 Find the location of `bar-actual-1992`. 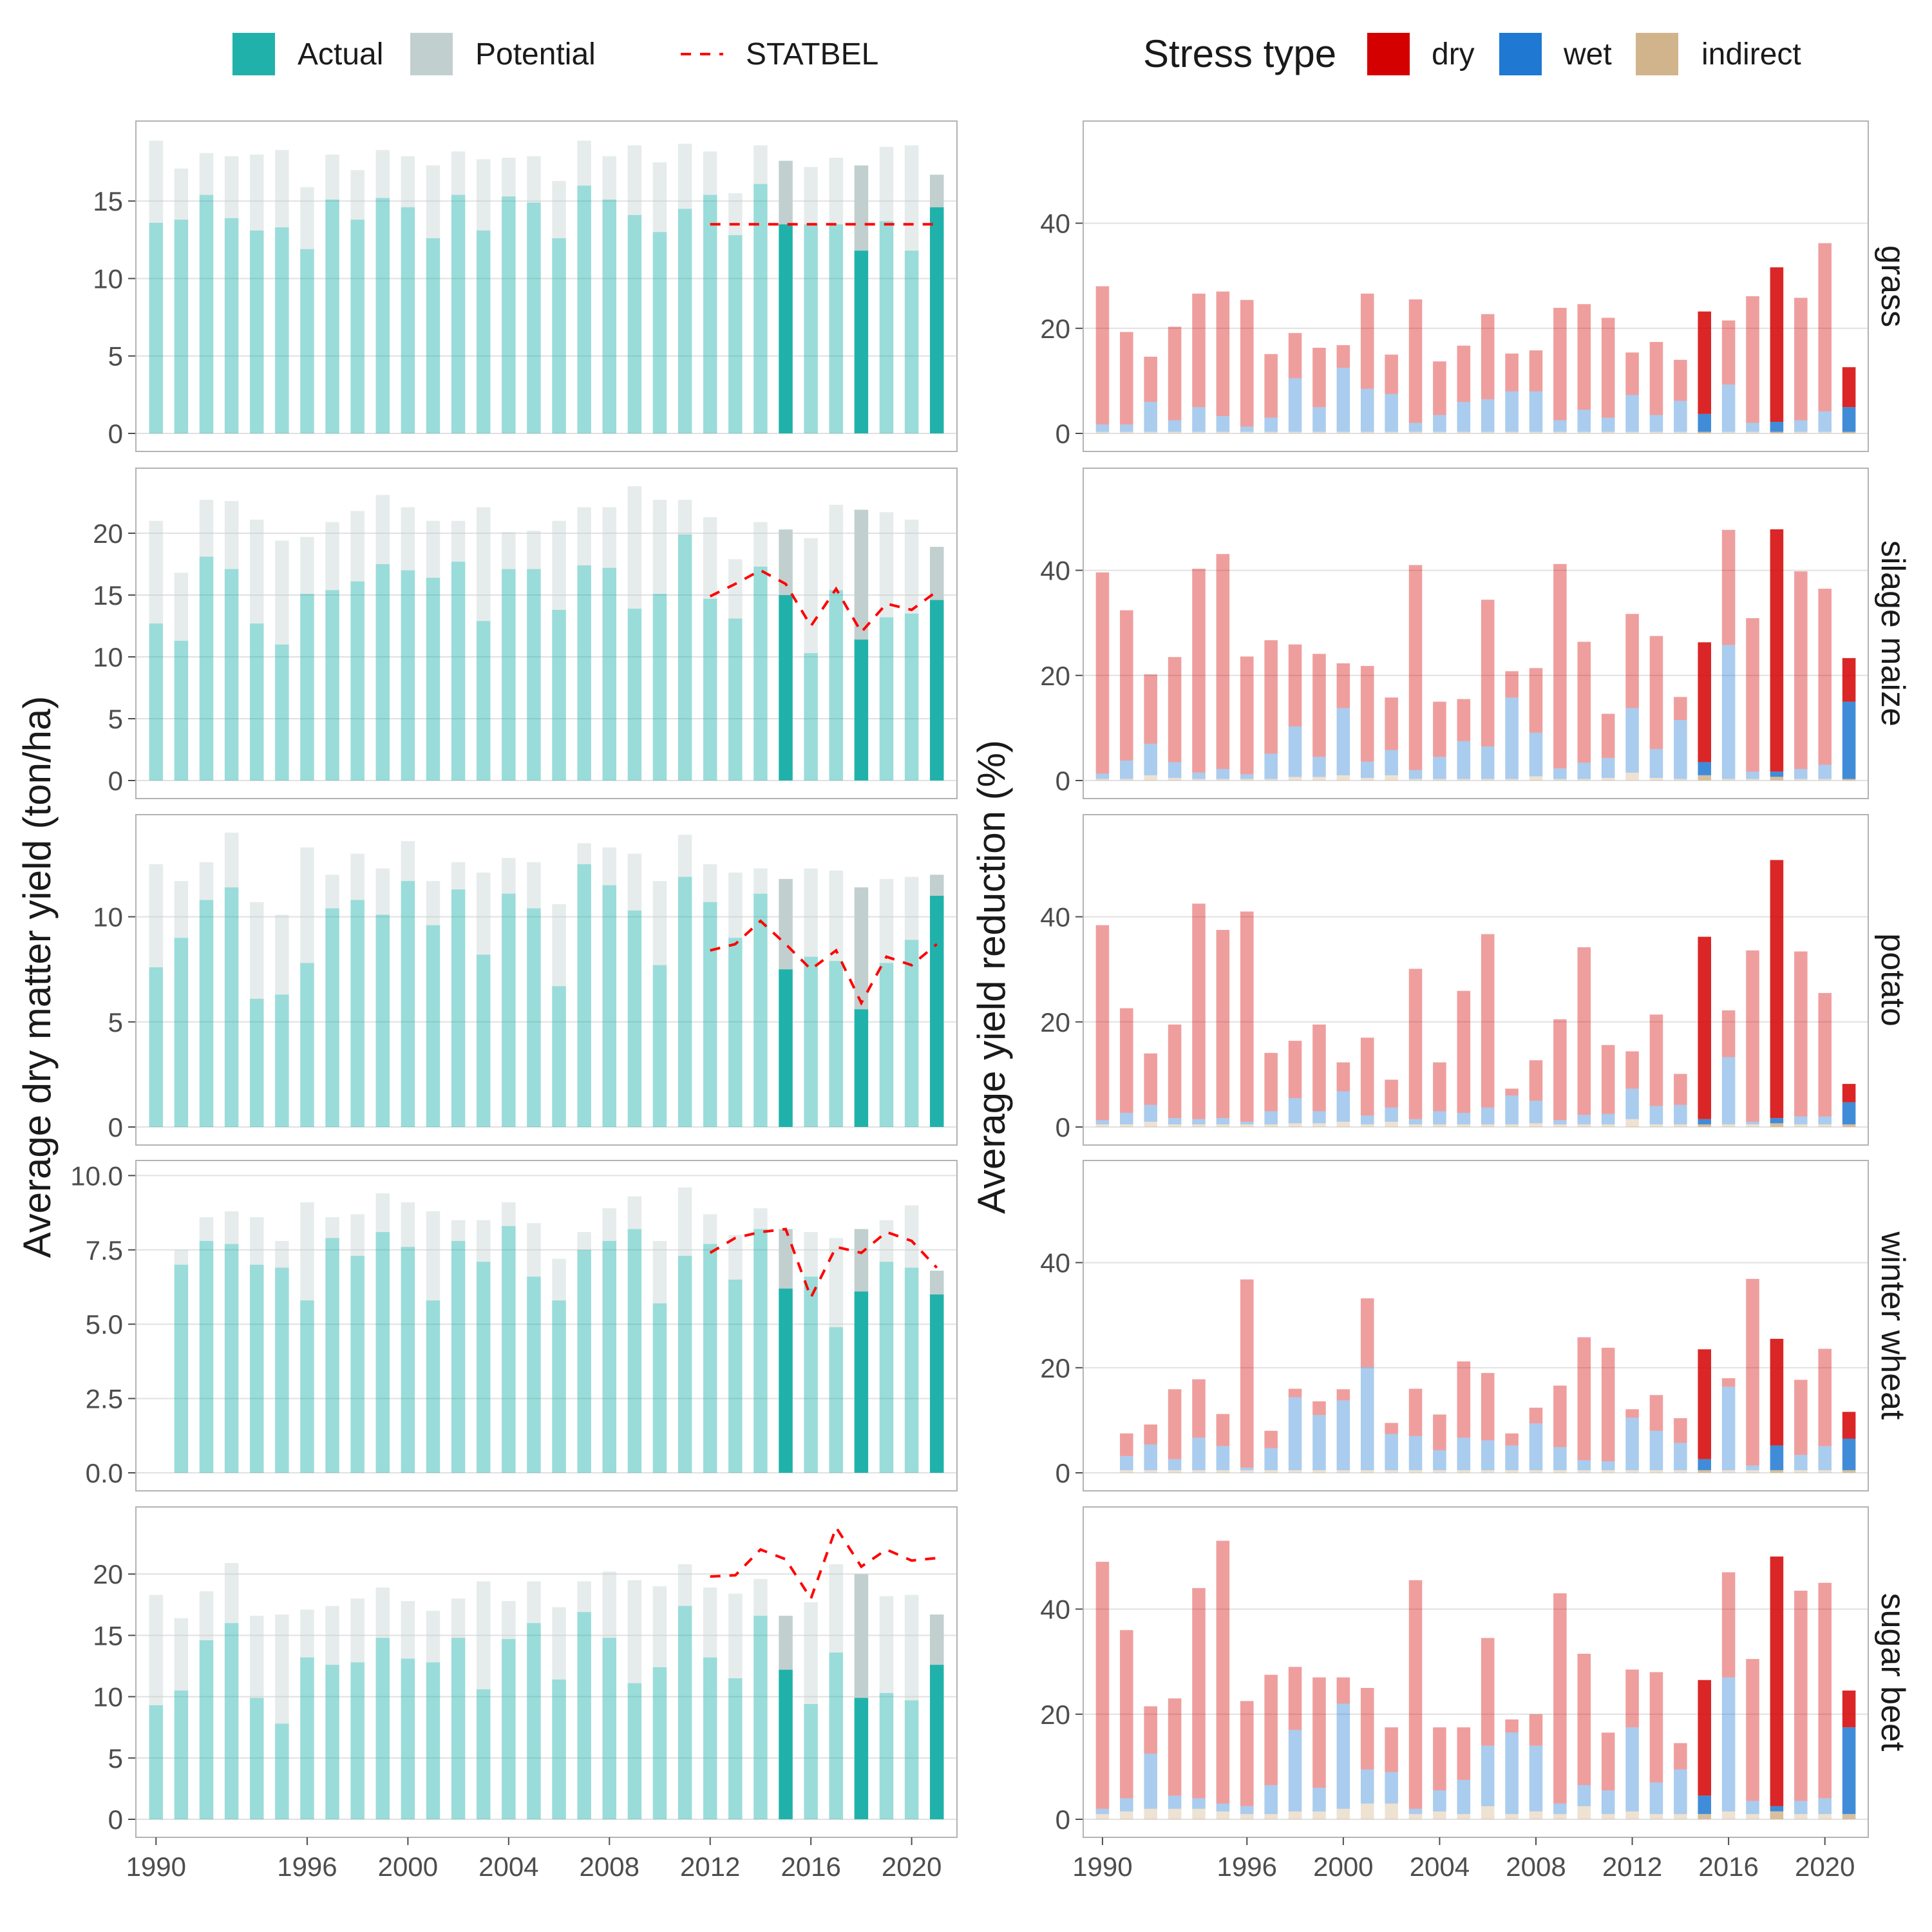

bar-actual-1992 is located at coordinates (207, 1356).